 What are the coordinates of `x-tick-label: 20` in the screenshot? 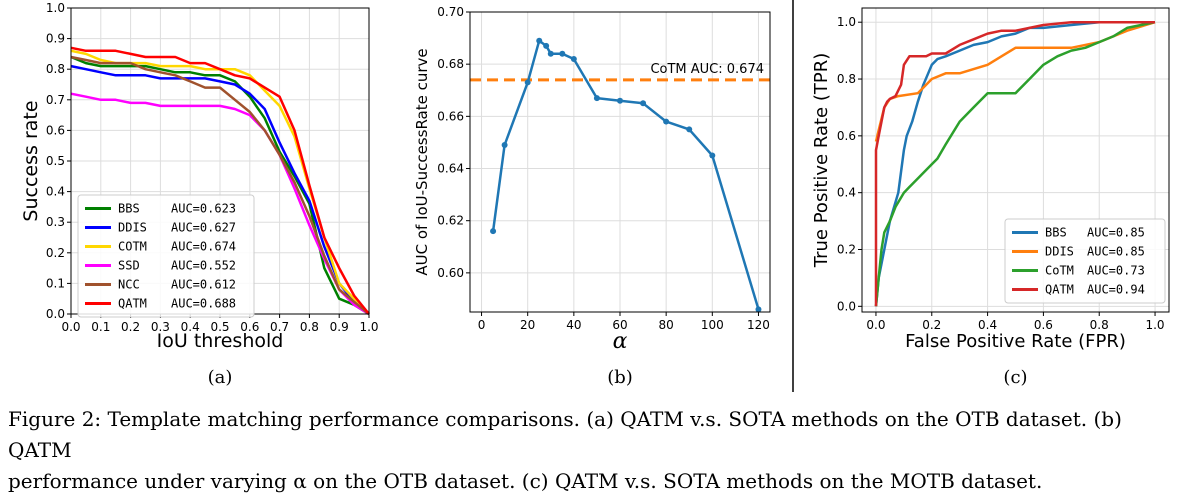 It's located at (527, 325).